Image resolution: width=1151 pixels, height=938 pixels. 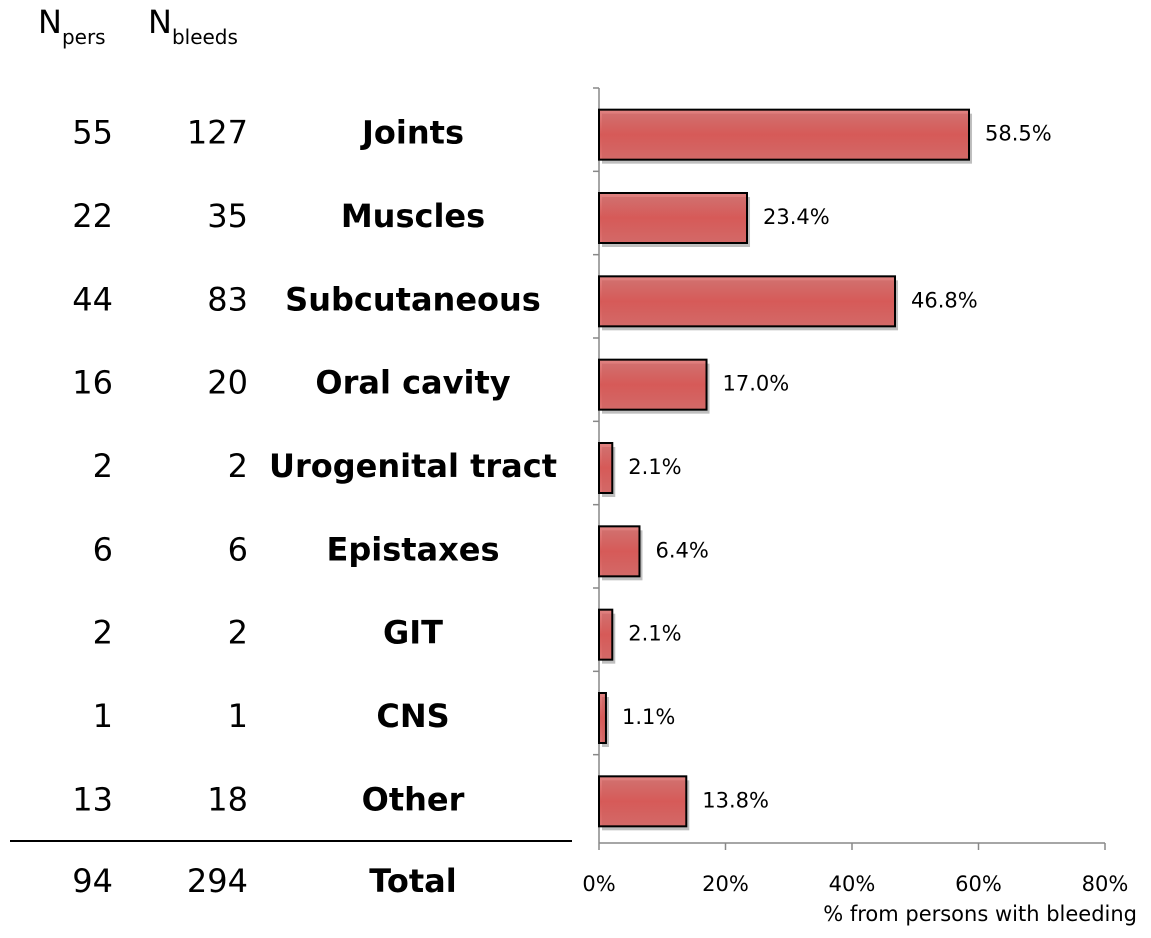 What do you see at coordinates (217, 881) in the screenshot?
I see `total-nbleeds: 294` at bounding box center [217, 881].